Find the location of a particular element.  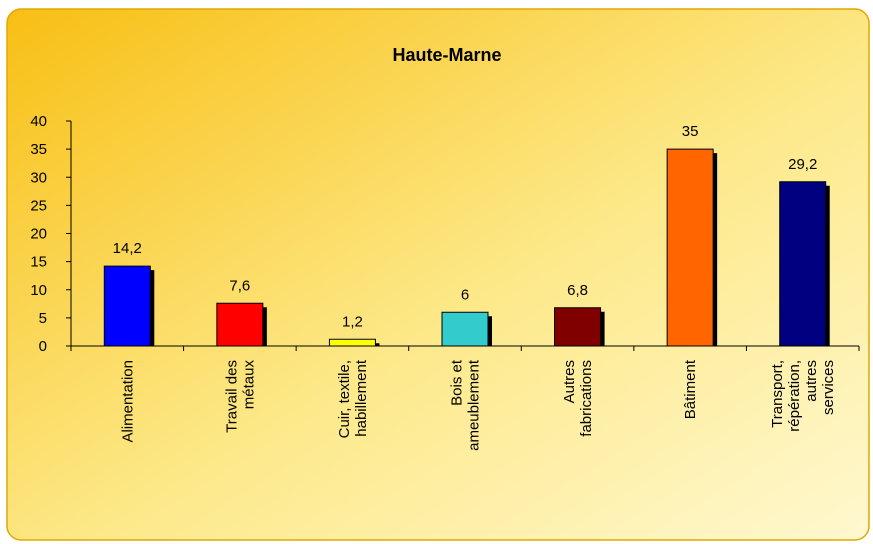

x-tick-label: habillement is located at coordinates (361, 398).